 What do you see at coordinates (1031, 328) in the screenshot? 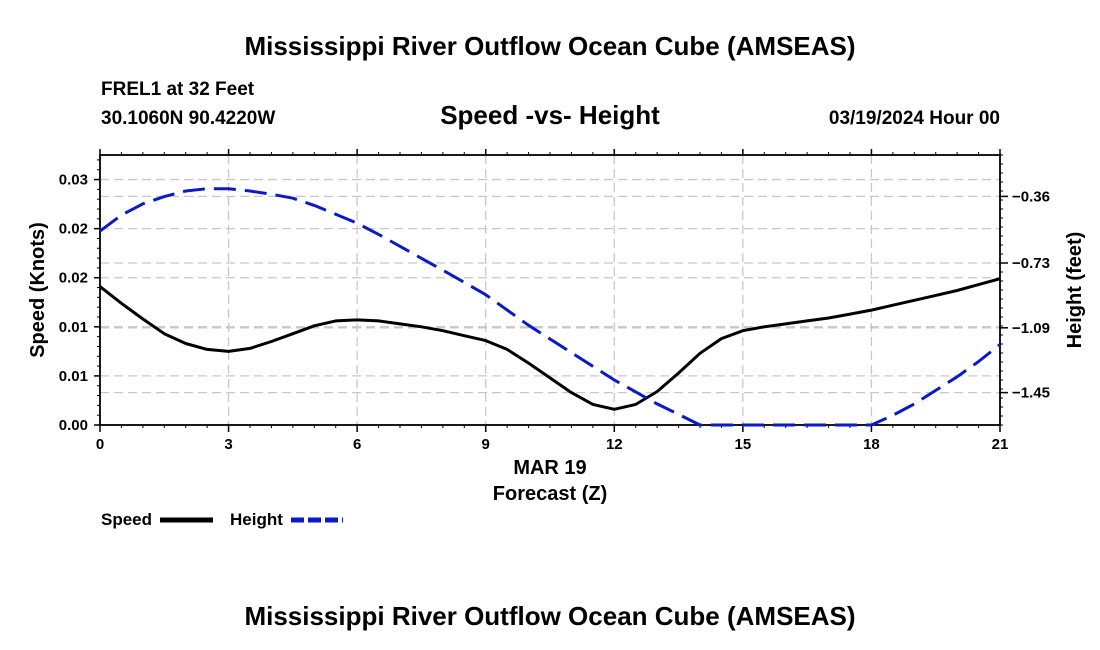
I see `y2-tick-label: −1.09` at bounding box center [1031, 328].